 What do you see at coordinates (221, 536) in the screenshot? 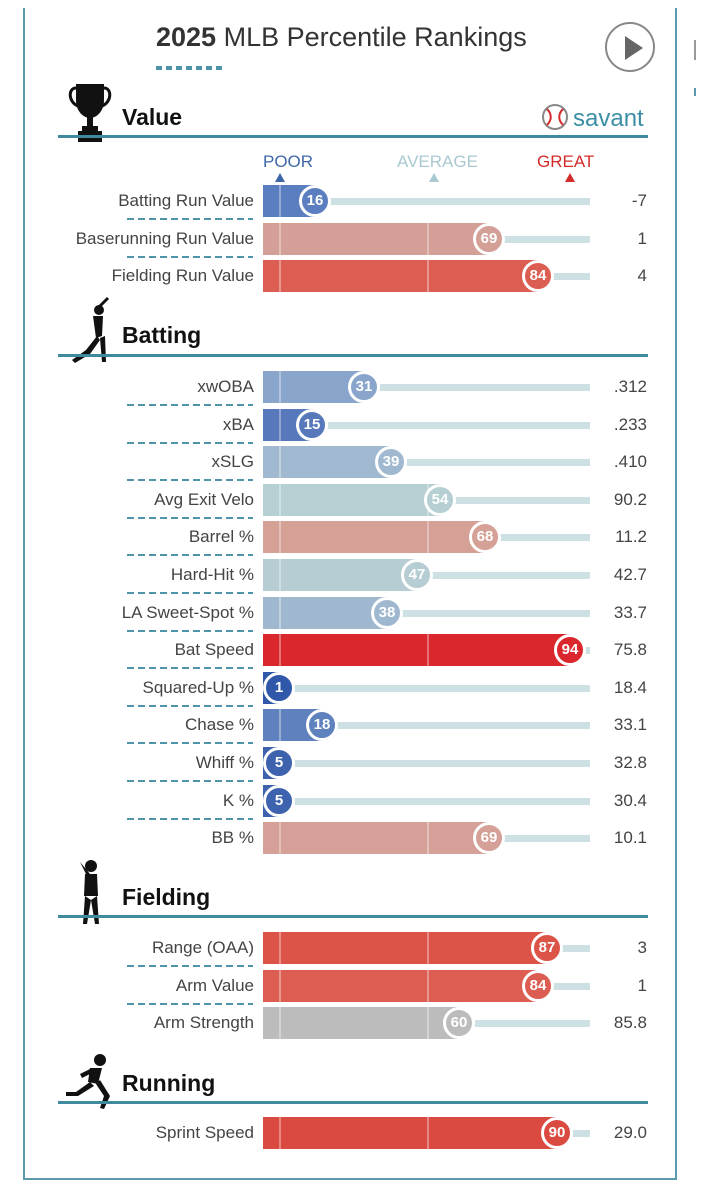
I see `metric-label: Barrel %` at bounding box center [221, 536].